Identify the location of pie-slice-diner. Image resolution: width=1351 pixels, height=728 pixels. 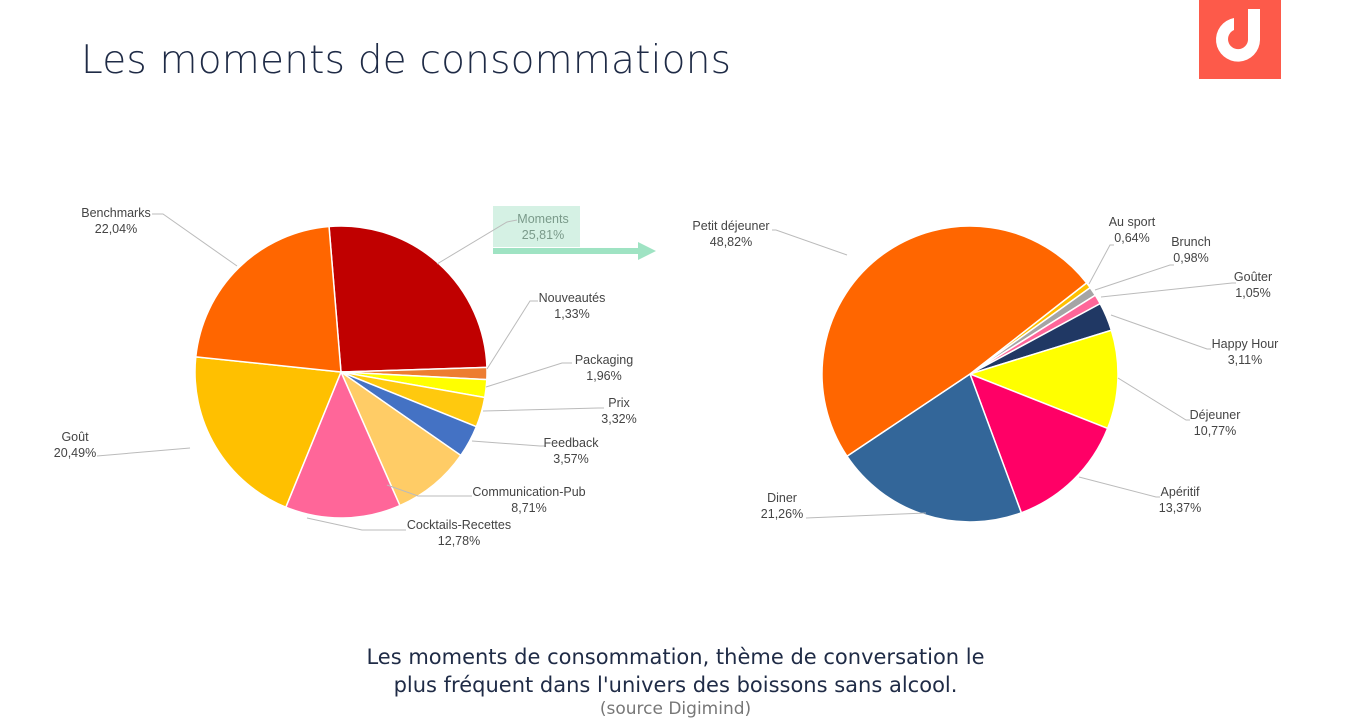
(934, 447).